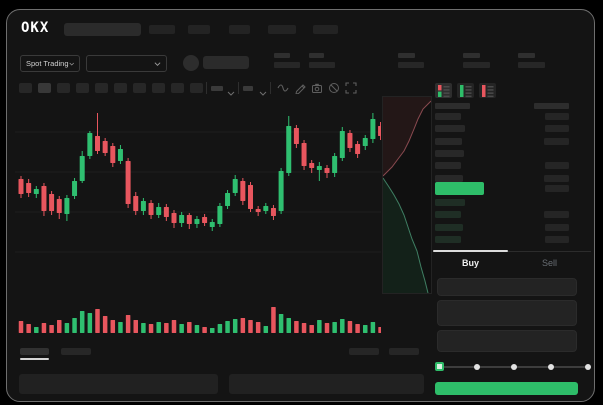  Describe the element at coordinates (226, 62) in the screenshot. I see `last-price-display` at that location.